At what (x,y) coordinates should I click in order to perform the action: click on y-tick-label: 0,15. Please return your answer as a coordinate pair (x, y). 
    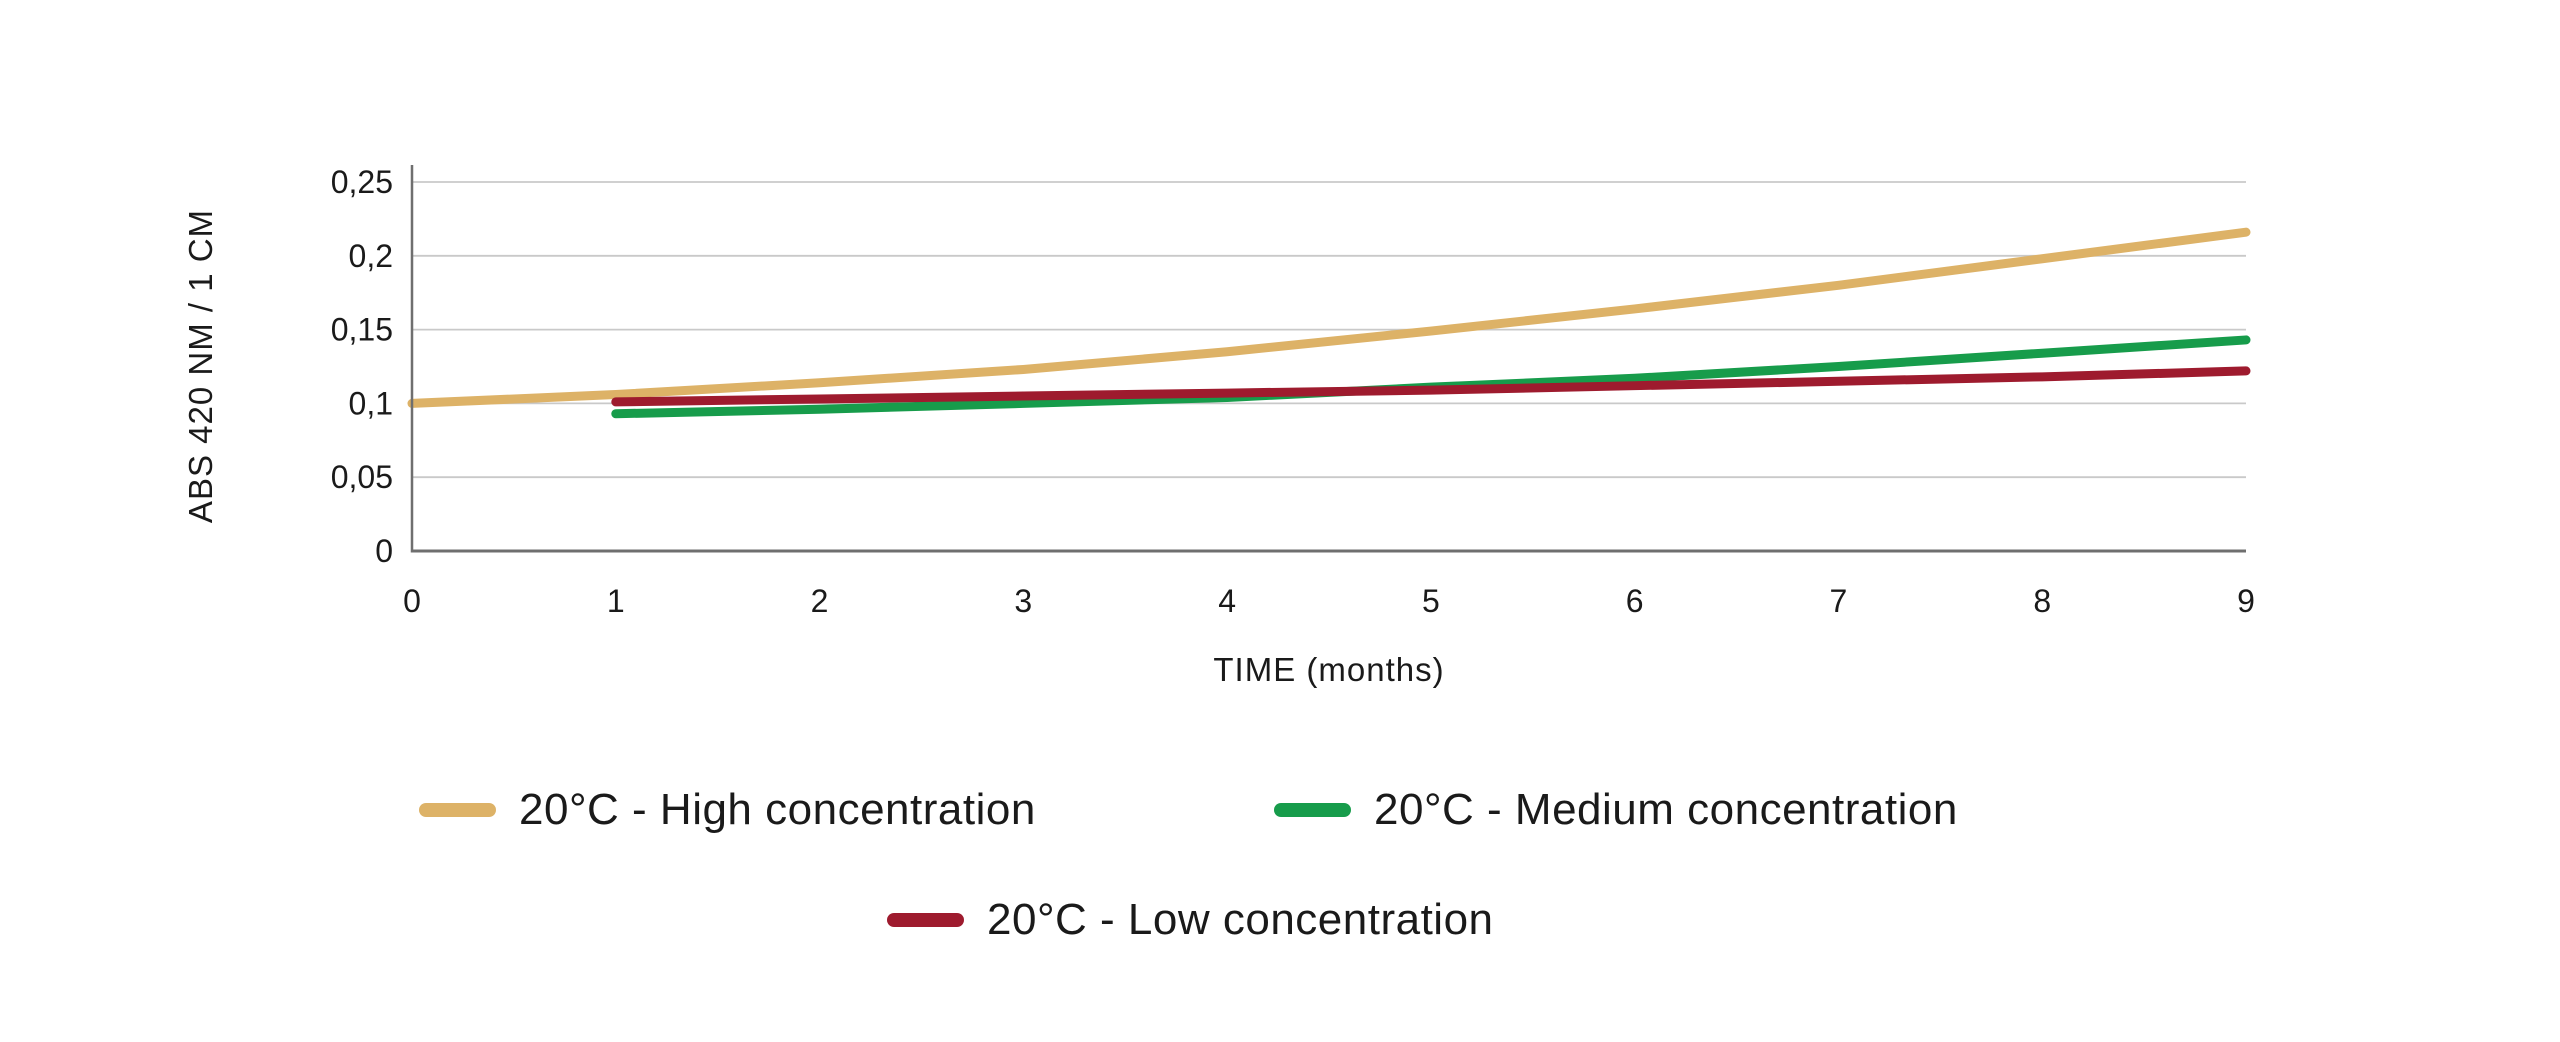
    Looking at the image, I should click on (362, 330).